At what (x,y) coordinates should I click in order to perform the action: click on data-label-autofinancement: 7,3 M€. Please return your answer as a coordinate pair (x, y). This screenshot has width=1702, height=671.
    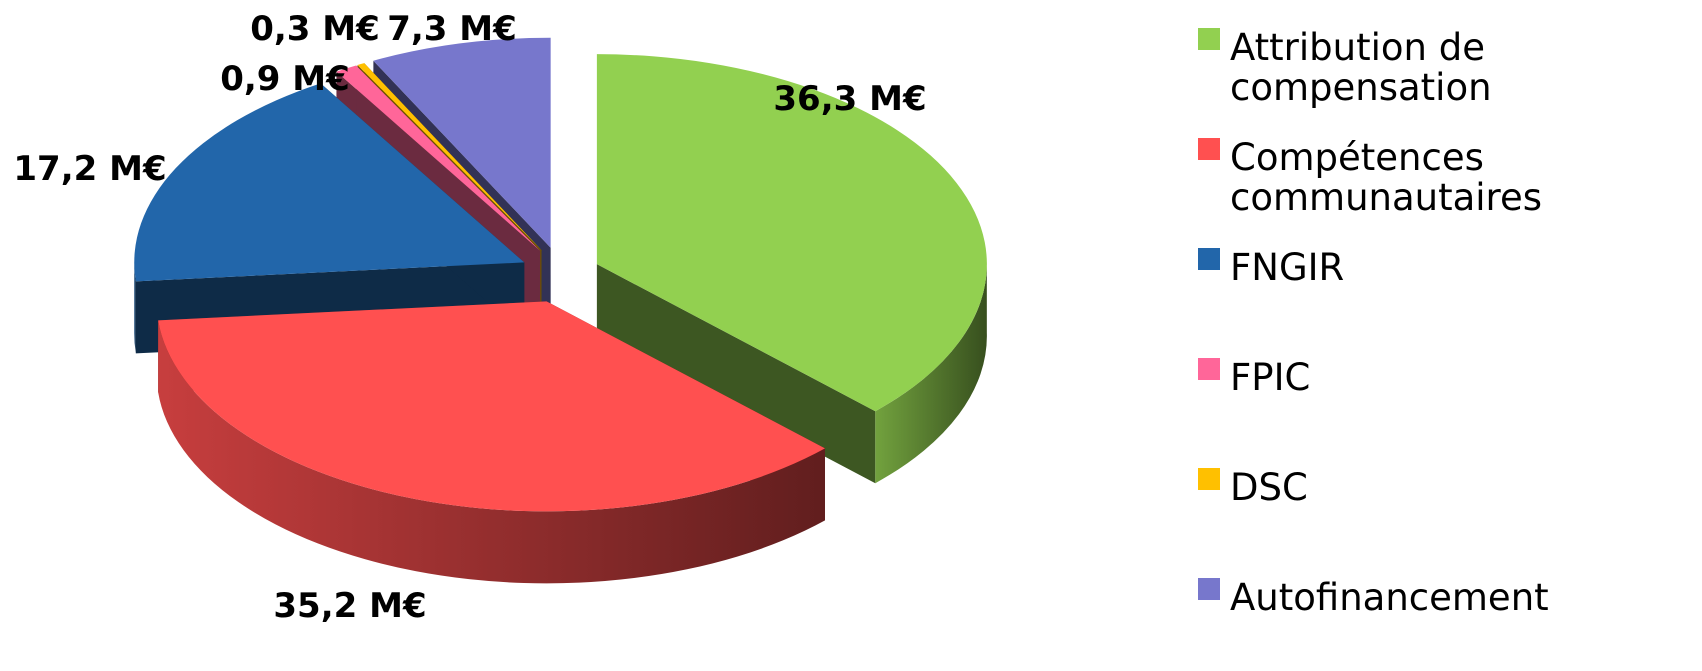
    Looking at the image, I should click on (452, 29).